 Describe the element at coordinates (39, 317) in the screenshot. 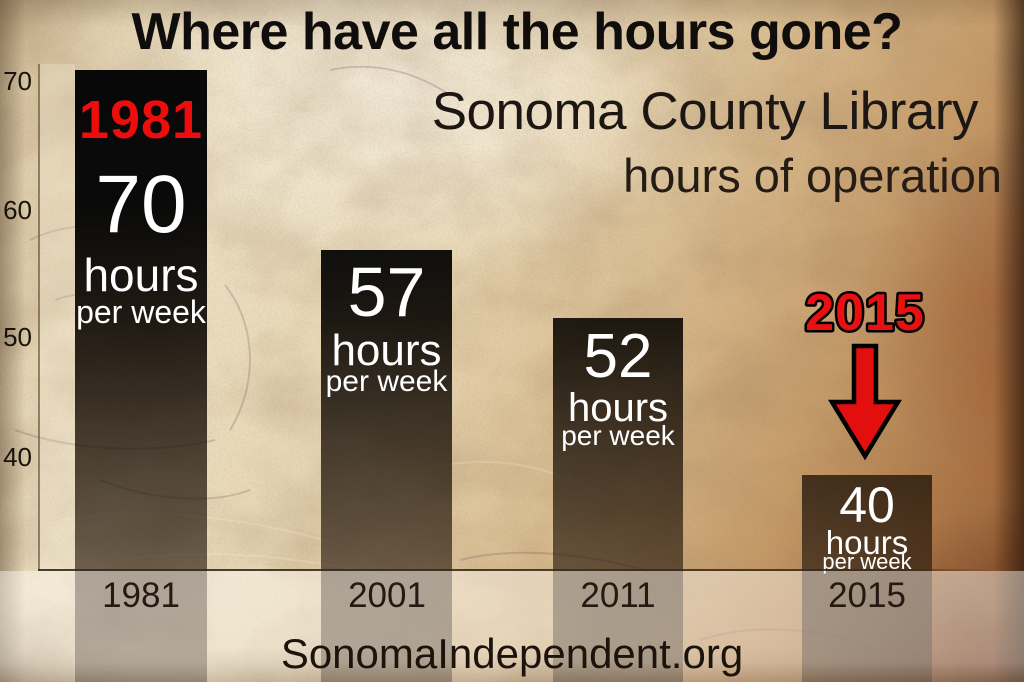

I see `y-axis-line` at that location.